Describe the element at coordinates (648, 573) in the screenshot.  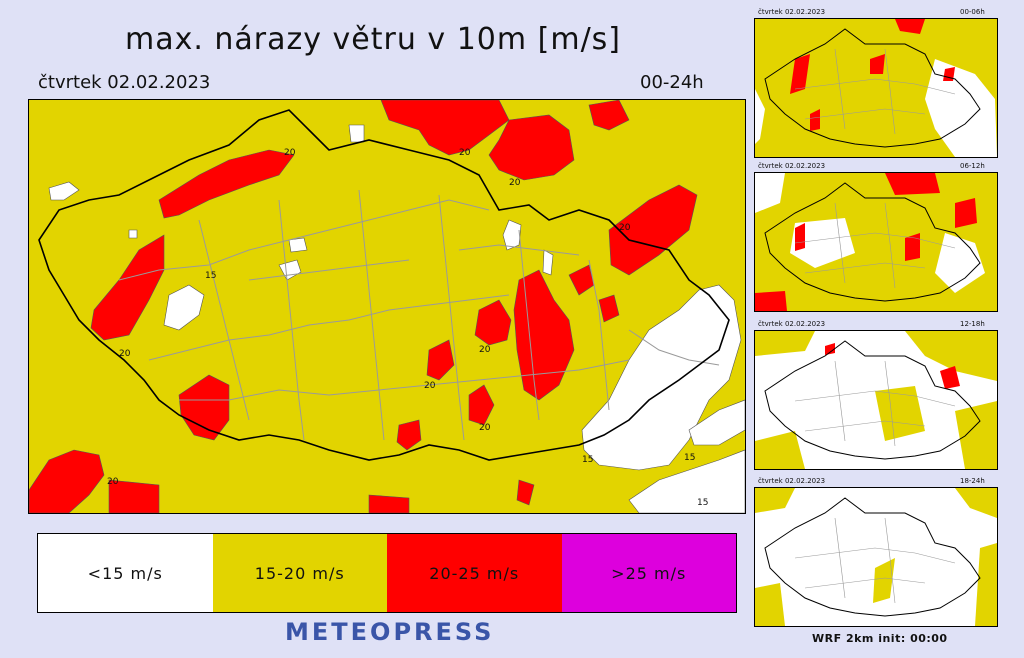
I see `legend-item-gt25: >25 m/s` at that location.